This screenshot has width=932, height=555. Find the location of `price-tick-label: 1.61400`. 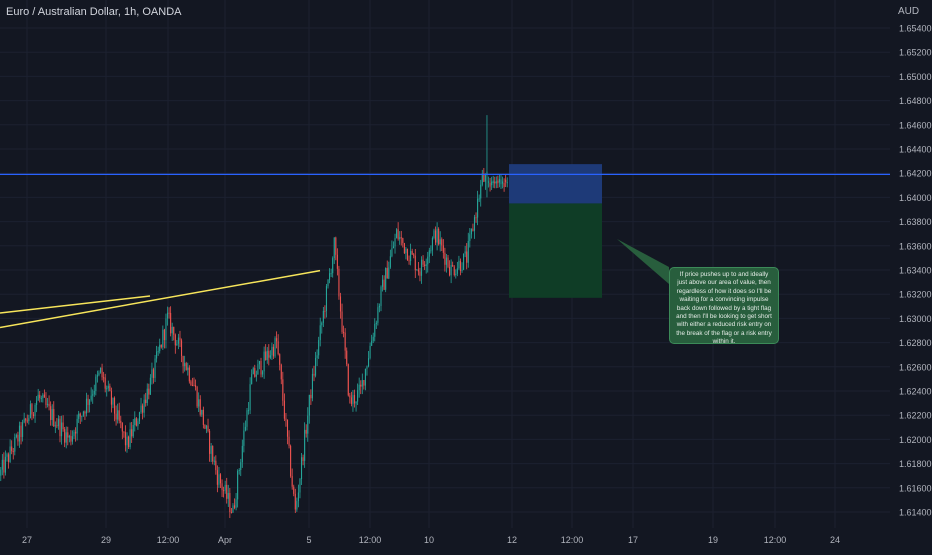

price-tick-label: 1.61400 is located at coordinates (915, 513).